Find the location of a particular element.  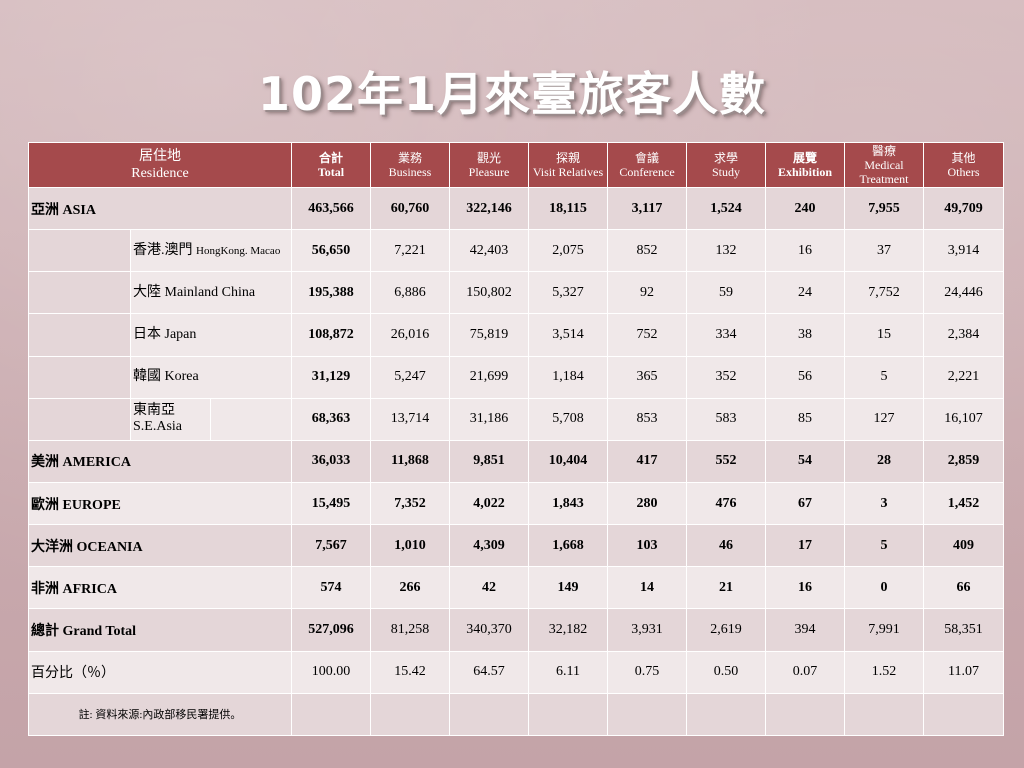

value-cell: 6.11 is located at coordinates (568, 672).